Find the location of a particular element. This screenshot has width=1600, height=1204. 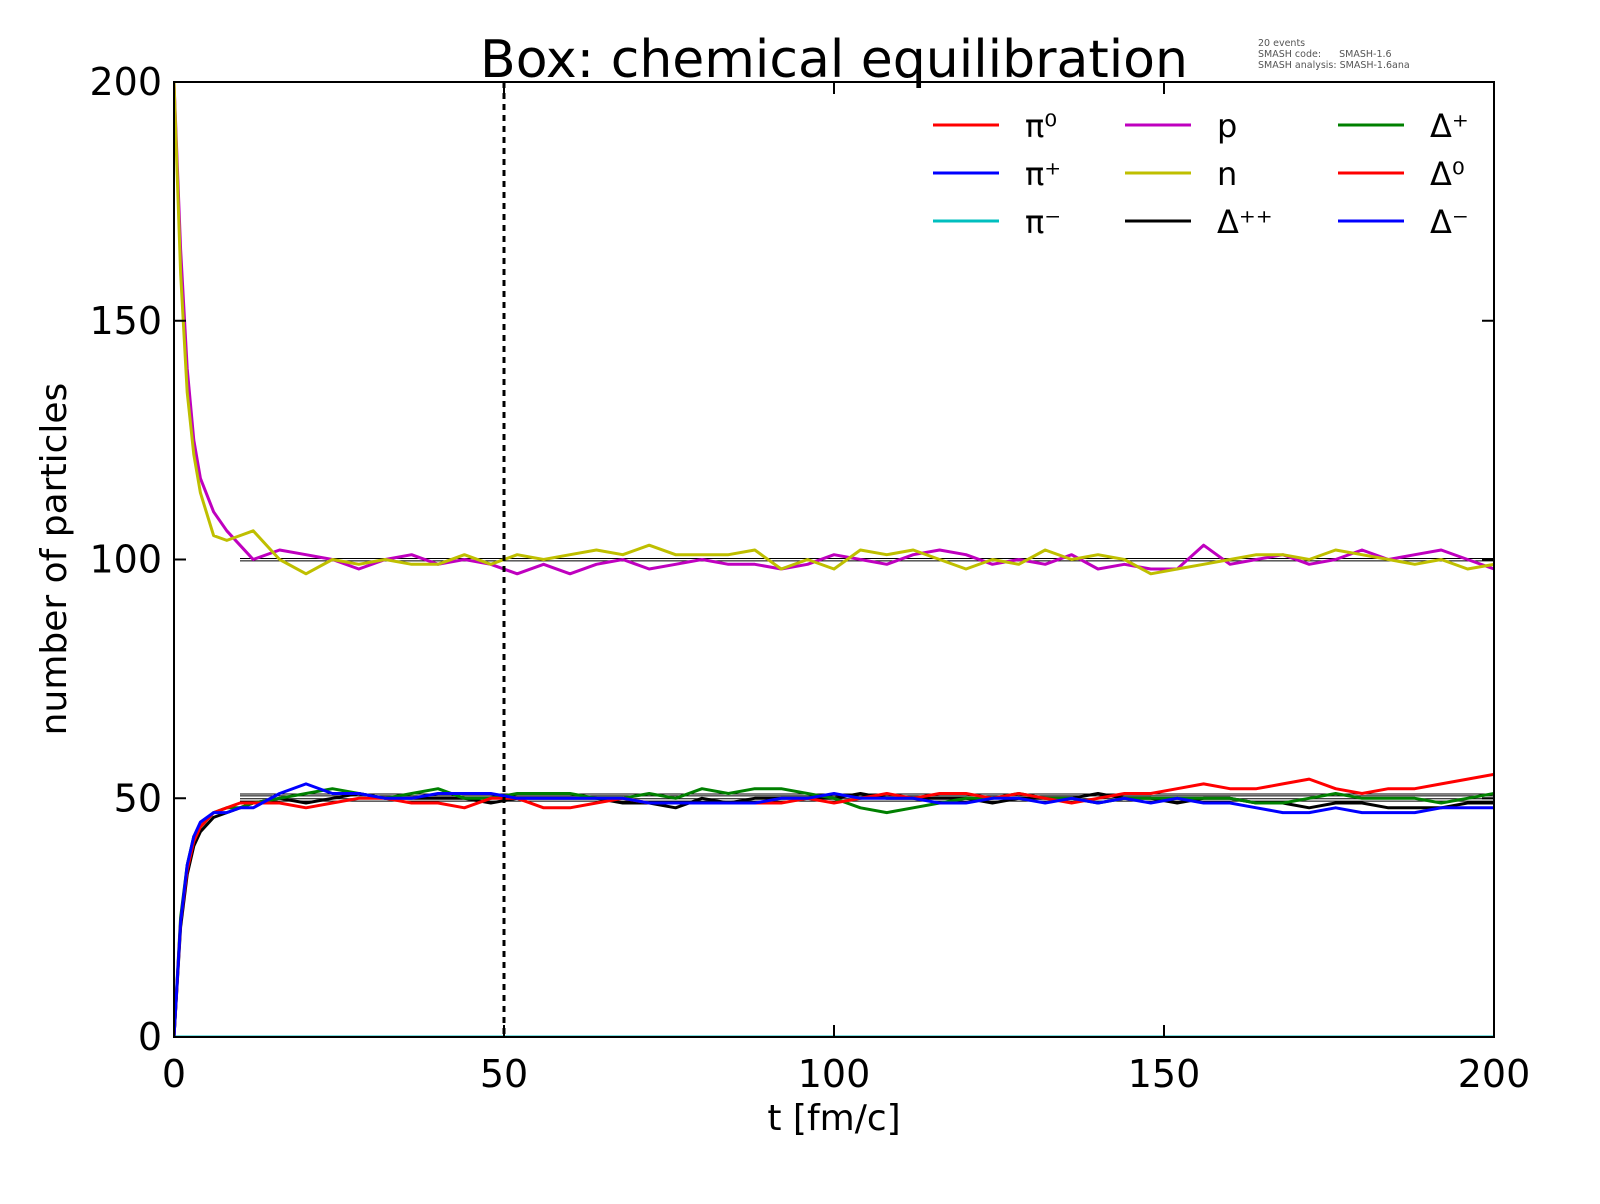

x-tick-label: 150 is located at coordinates (1164, 1074).